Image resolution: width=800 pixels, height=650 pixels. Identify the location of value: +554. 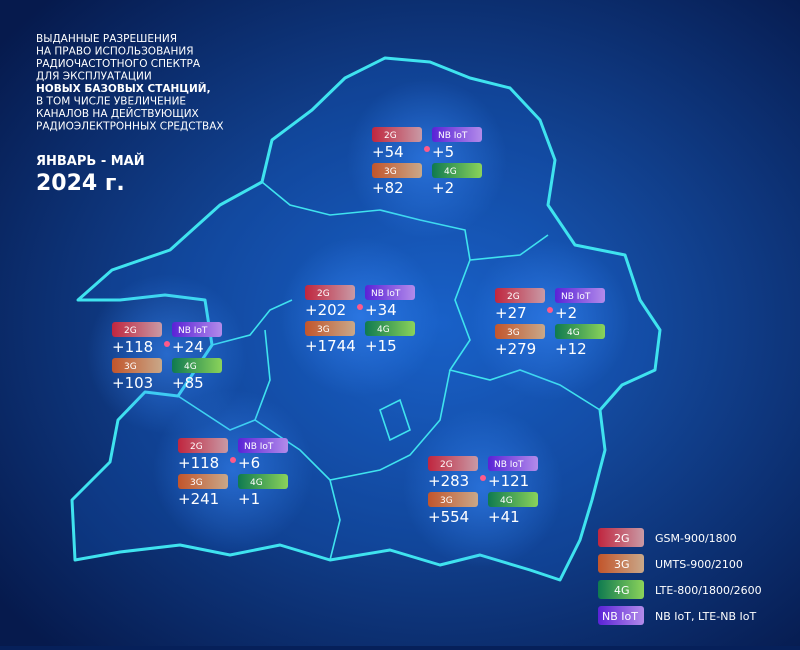
(448, 517).